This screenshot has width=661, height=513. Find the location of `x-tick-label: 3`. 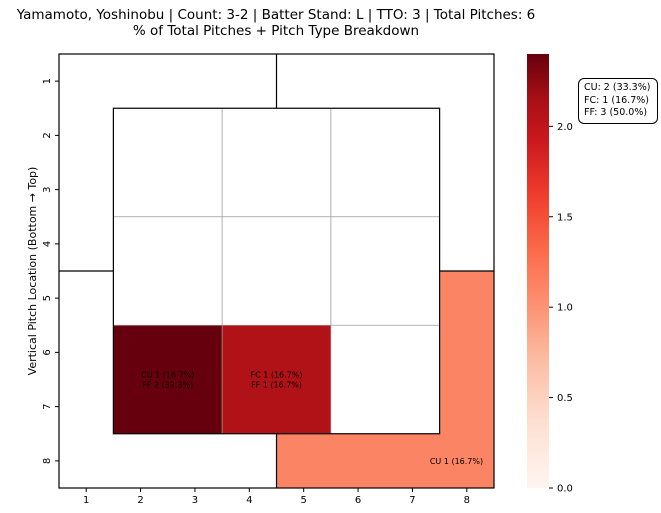

x-tick-label: 3 is located at coordinates (195, 500).